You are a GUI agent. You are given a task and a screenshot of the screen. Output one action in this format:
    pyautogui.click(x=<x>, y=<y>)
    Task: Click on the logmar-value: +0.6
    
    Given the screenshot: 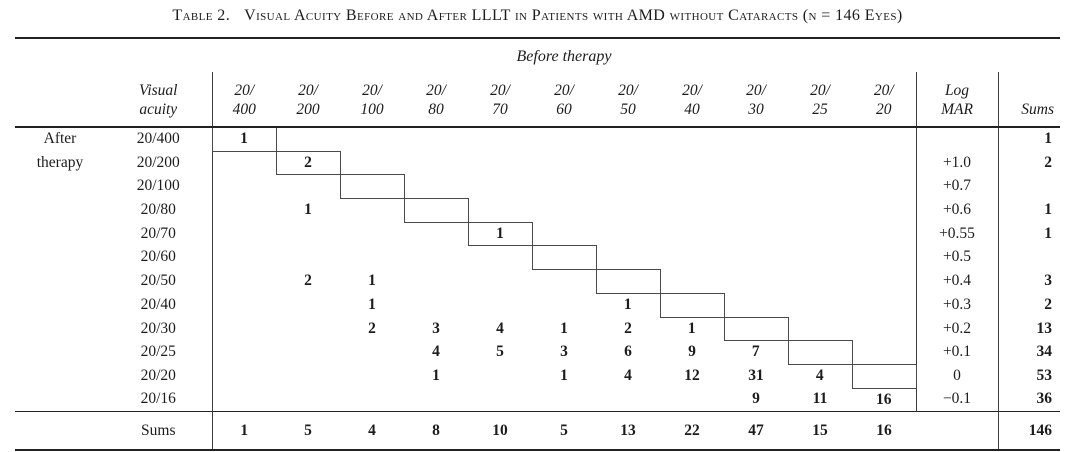 What is the action you would take?
    pyautogui.click(x=956, y=210)
    